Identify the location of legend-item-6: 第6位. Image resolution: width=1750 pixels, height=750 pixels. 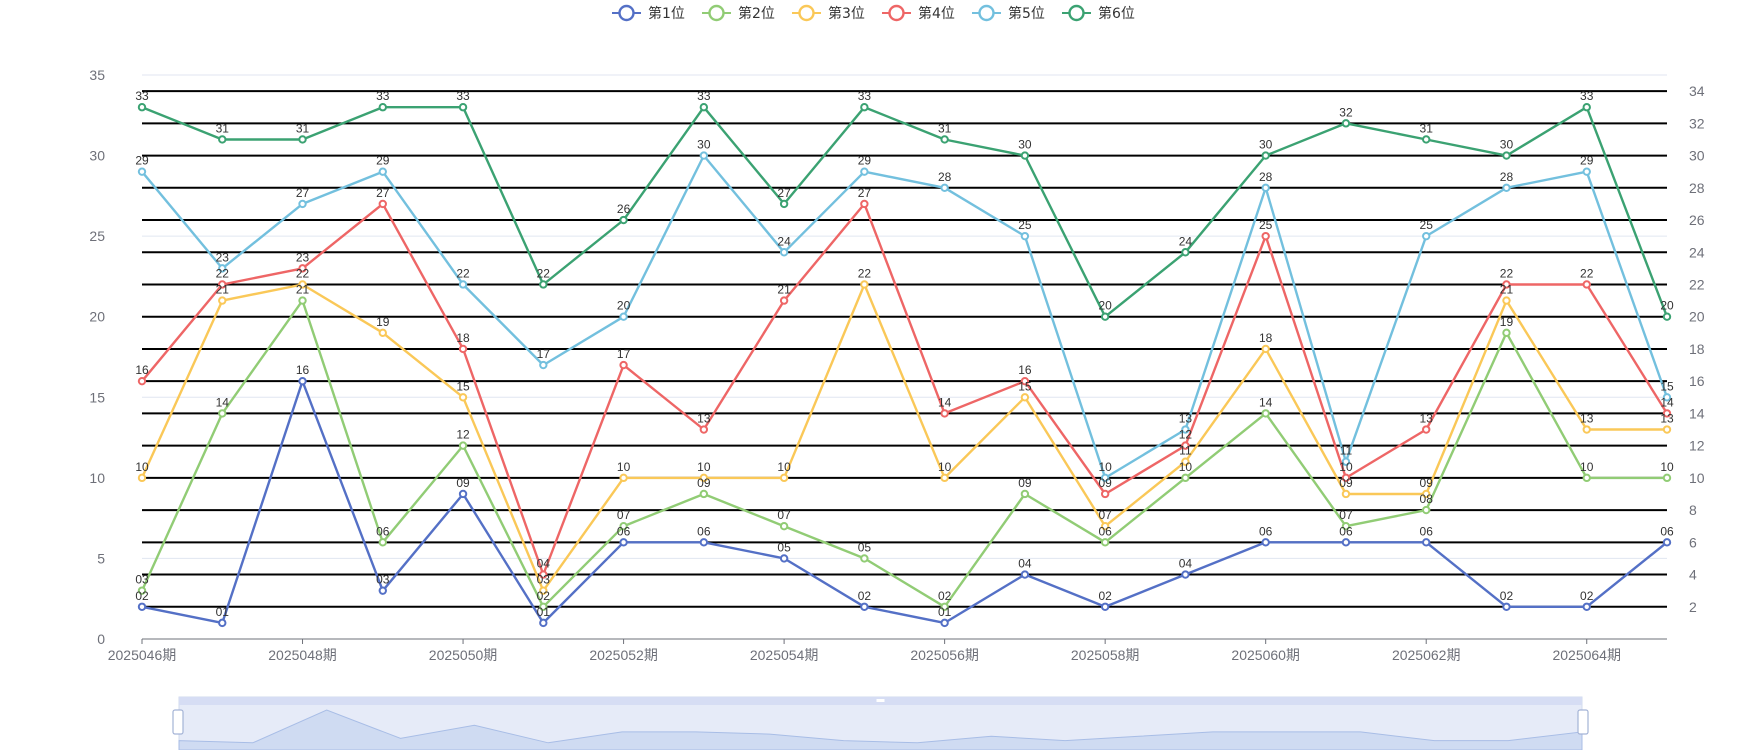
(1098, 13).